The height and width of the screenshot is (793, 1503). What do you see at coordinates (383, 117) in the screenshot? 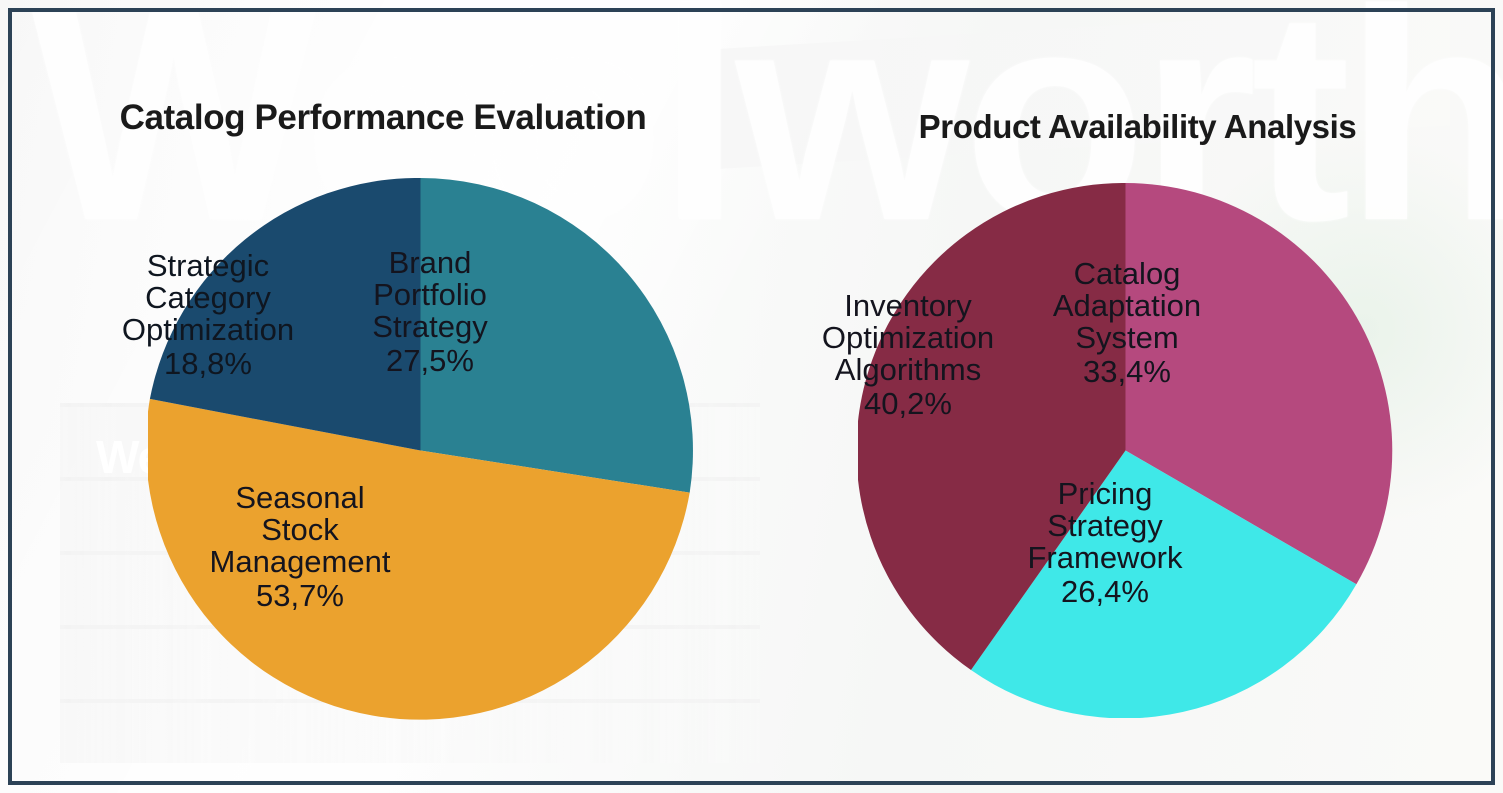
I see `chart-title-left: Catalog Performance Evaluation` at bounding box center [383, 117].